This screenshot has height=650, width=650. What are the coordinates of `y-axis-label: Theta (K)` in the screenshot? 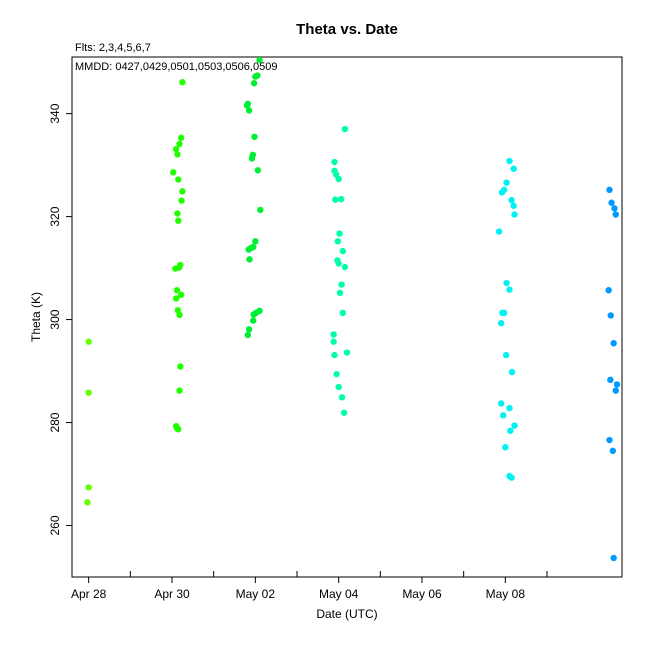 It's located at (36, 317).